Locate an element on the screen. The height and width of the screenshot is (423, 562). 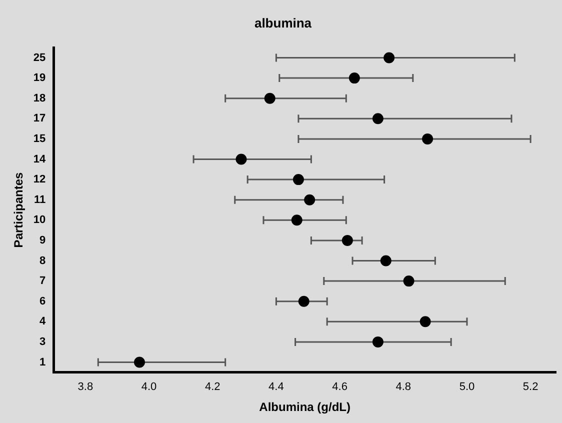
y-tick-label: 17 is located at coordinates (39, 118).